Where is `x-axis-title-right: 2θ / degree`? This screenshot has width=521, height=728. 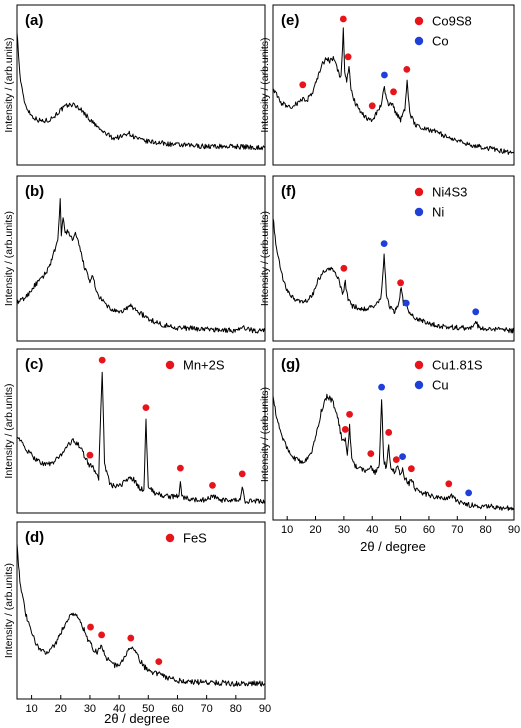
x-axis-title-right: 2θ / degree is located at coordinates (393, 546).